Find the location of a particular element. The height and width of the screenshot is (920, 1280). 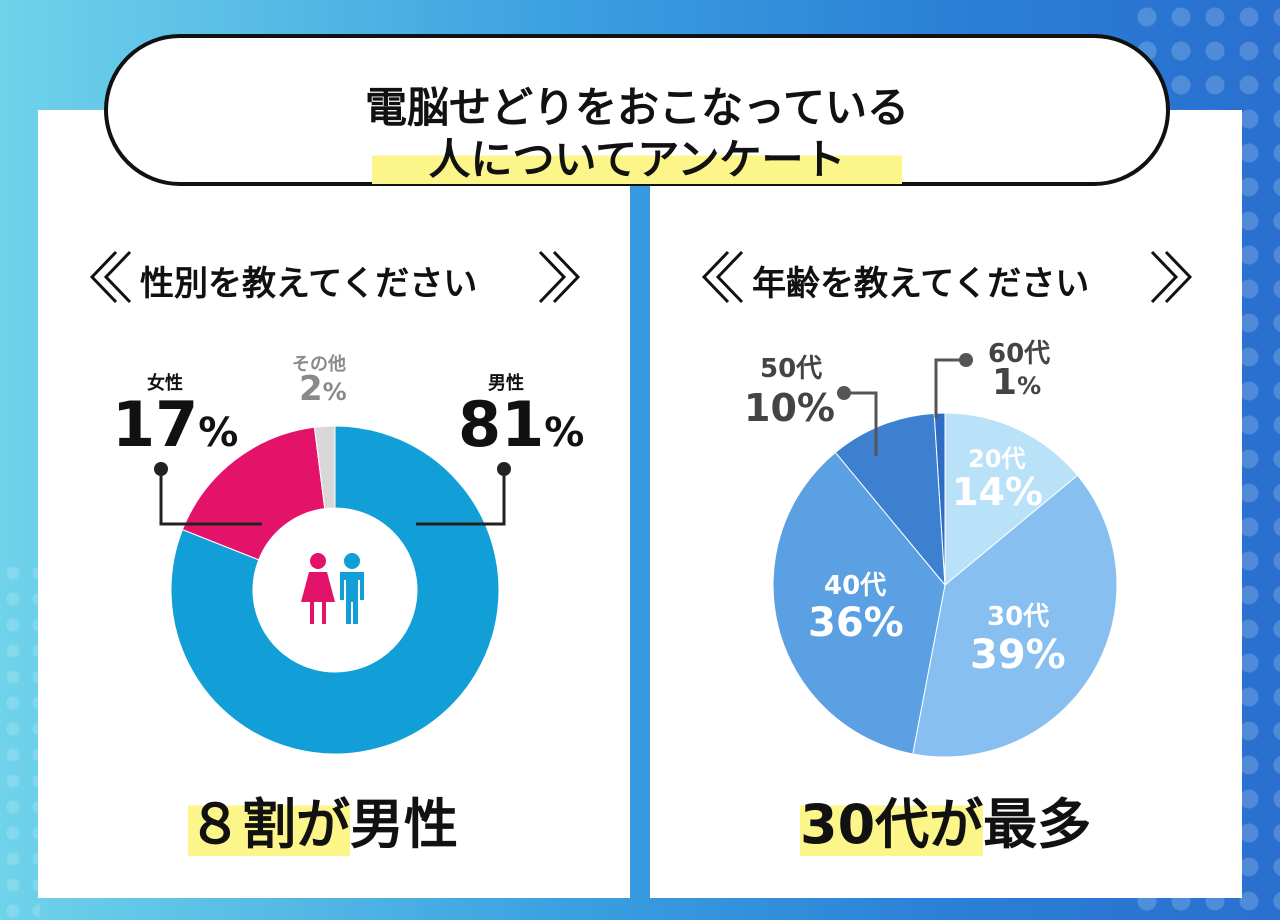

female-figure-icon is located at coordinates (318, 588).